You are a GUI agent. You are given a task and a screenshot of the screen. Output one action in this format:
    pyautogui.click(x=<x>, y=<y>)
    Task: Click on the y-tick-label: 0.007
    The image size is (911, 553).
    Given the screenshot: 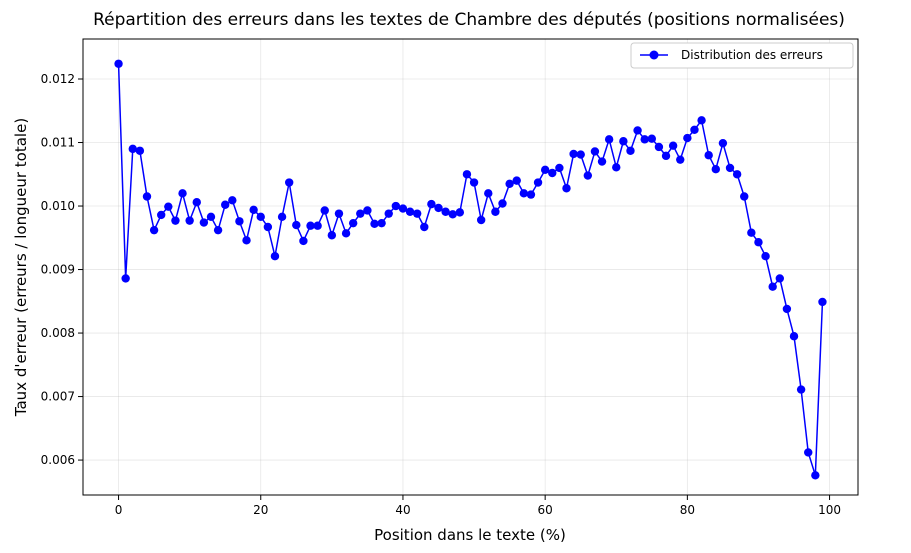 What is the action you would take?
    pyautogui.click(x=58, y=397)
    